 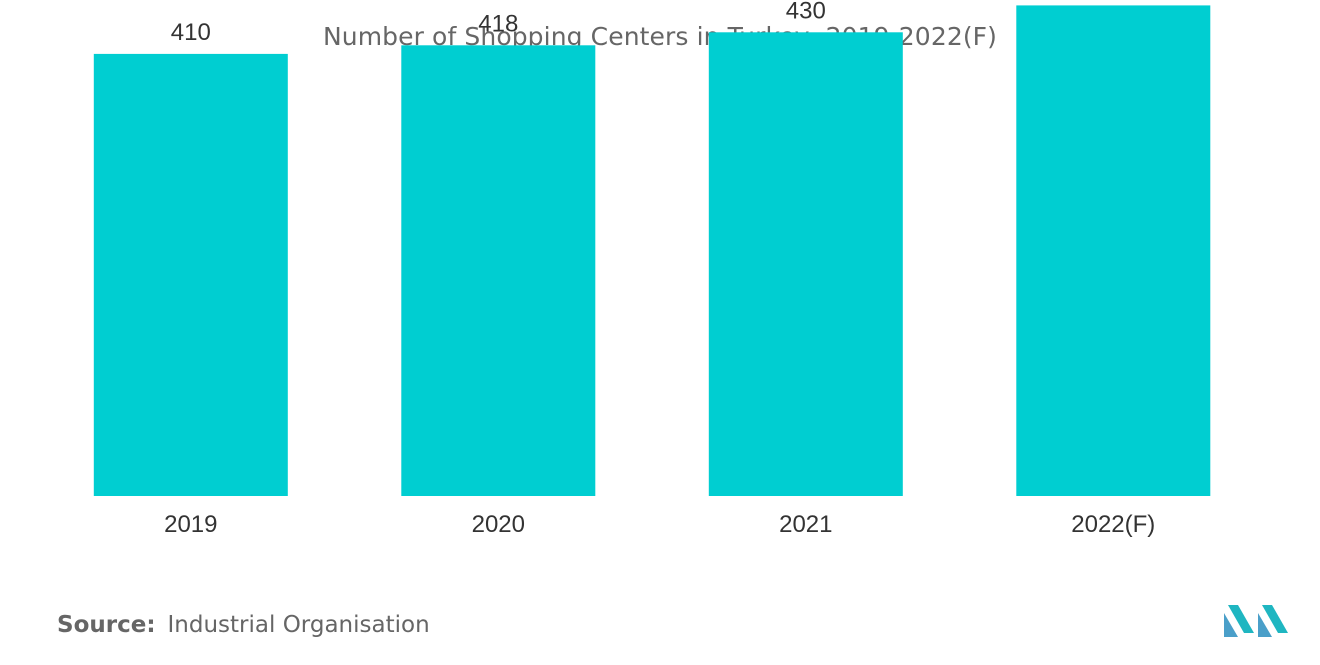 I want to click on bar-2022(F), so click(x=1113, y=251).